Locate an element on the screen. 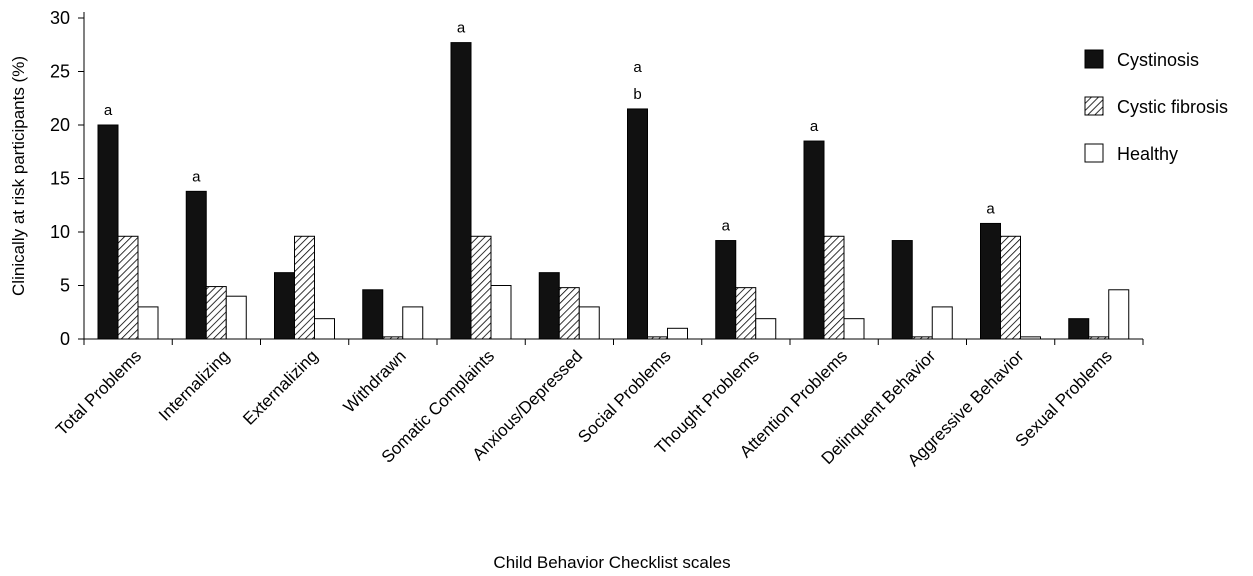 This screenshot has width=1253, height=576. x-category-label: Withdrawn is located at coordinates (375, 381).